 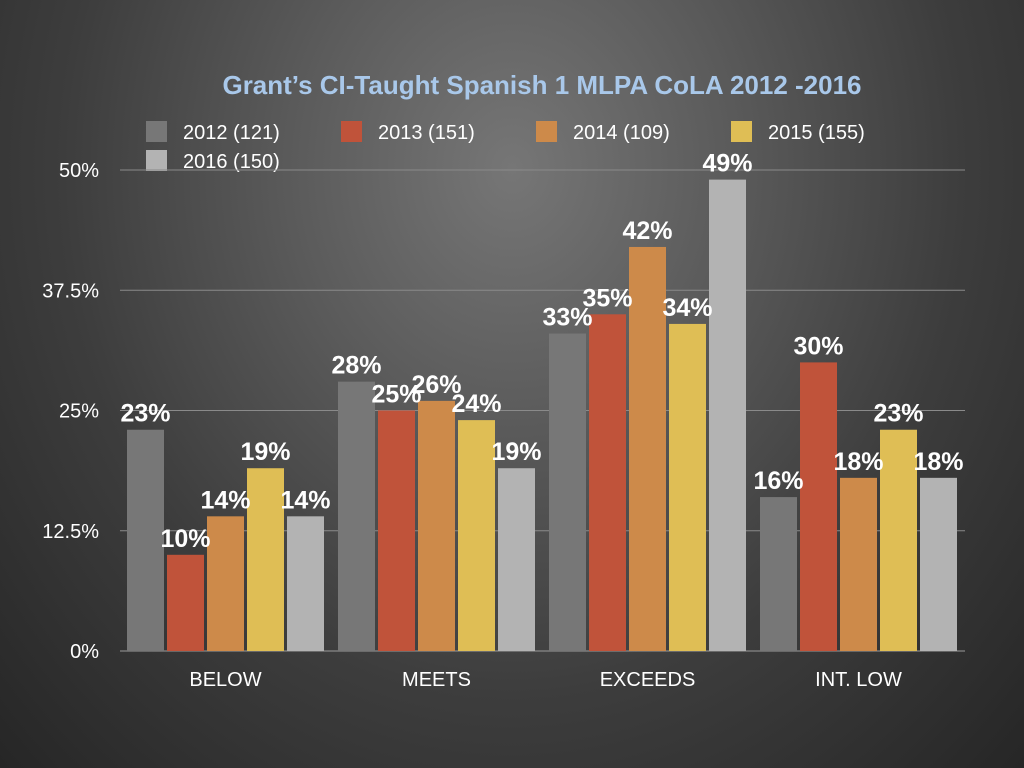 I want to click on data-label: 49%, so click(x=727, y=164).